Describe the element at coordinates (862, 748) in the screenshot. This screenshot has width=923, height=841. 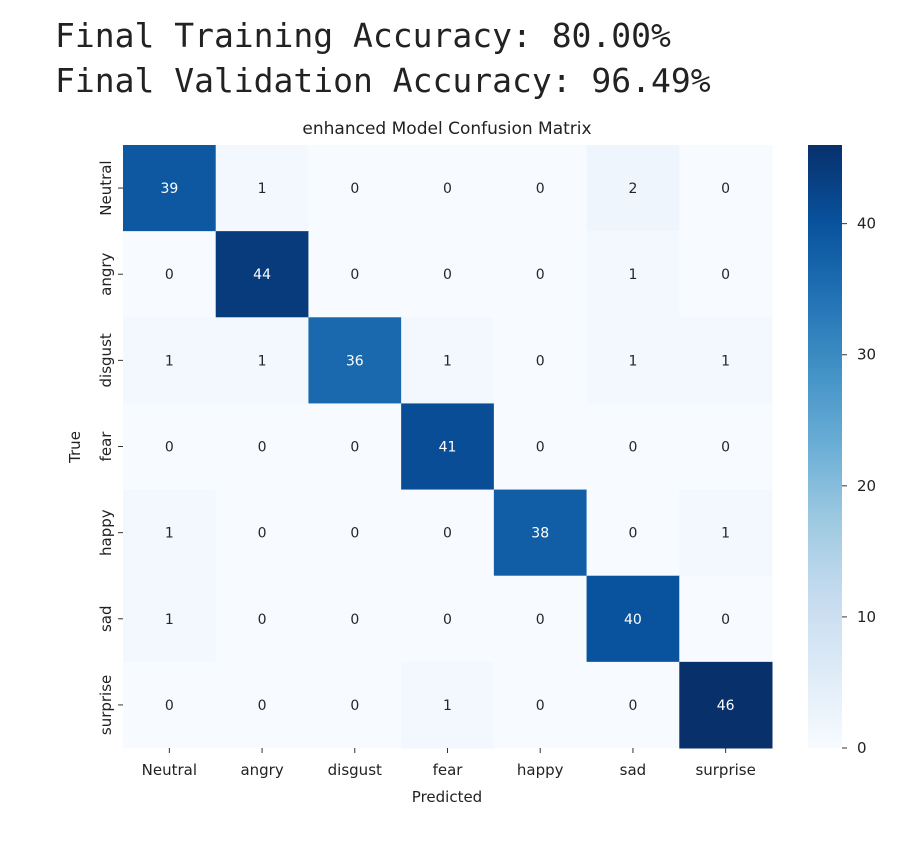
I see `colorbar-tick-label: 0` at that location.